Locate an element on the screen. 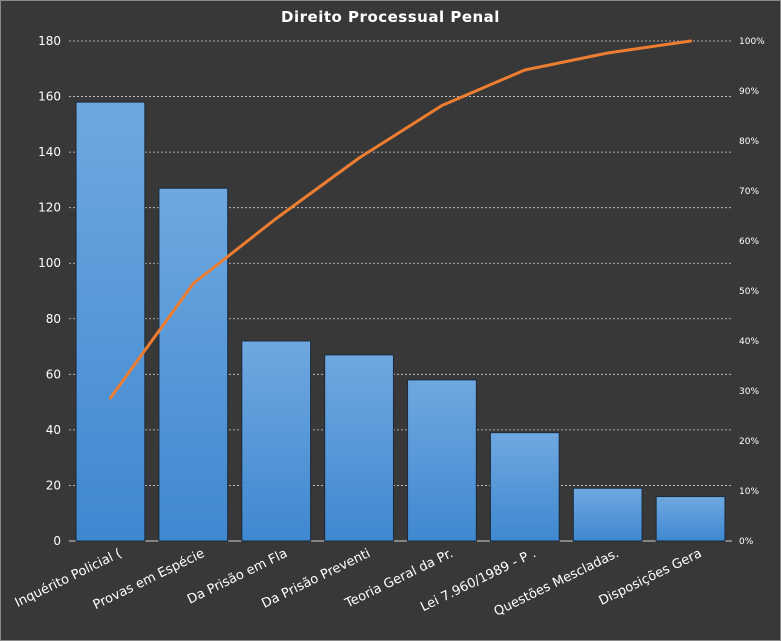 The height and width of the screenshot is (641, 781). y2-tick-label: 30% is located at coordinates (749, 392).